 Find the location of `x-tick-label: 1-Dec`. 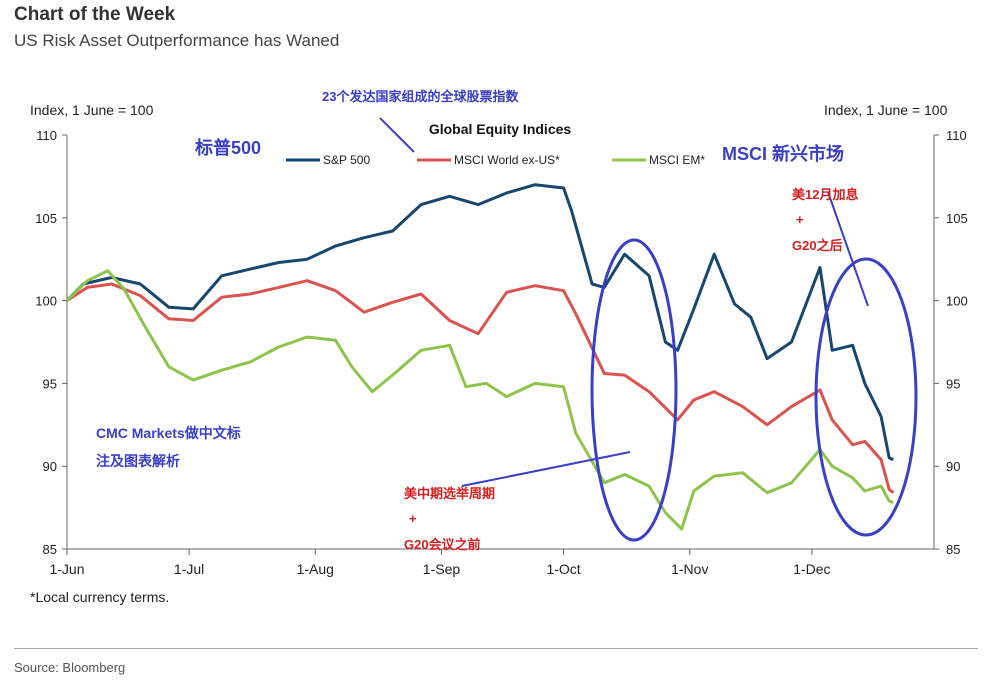

x-tick-label: 1-Dec is located at coordinates (811, 569).